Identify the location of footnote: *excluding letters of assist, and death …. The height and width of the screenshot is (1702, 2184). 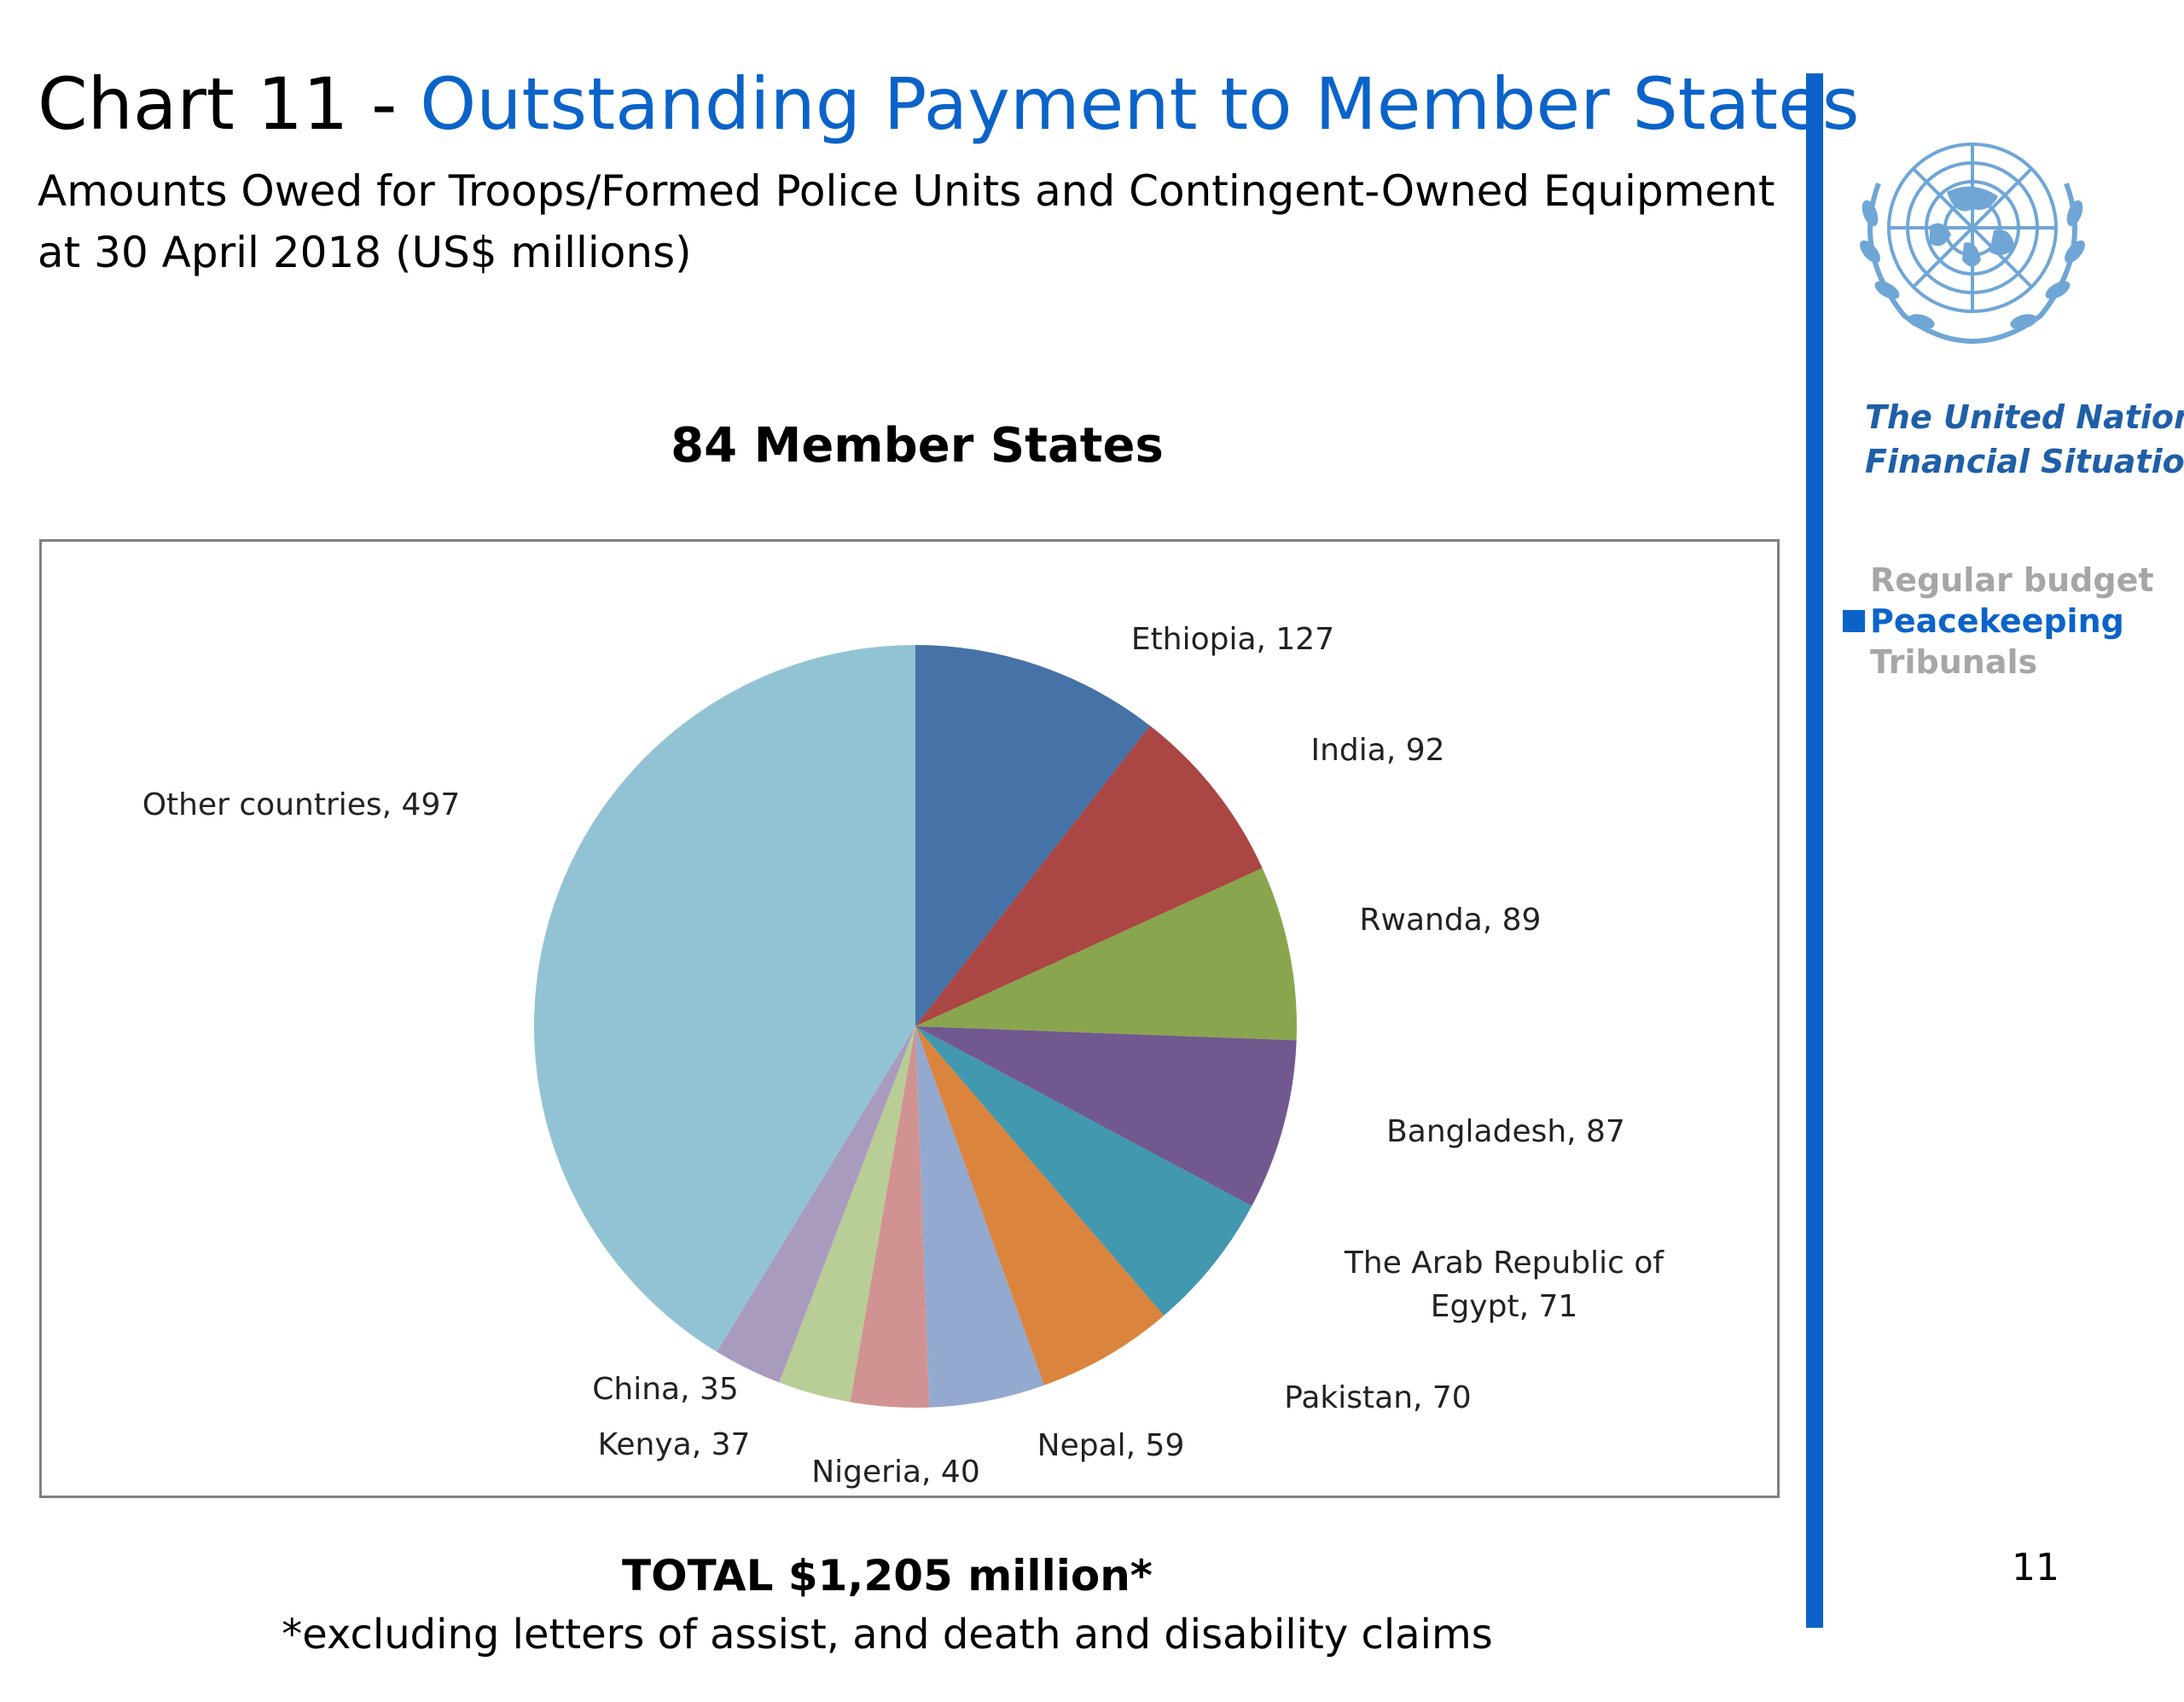
(888, 1634).